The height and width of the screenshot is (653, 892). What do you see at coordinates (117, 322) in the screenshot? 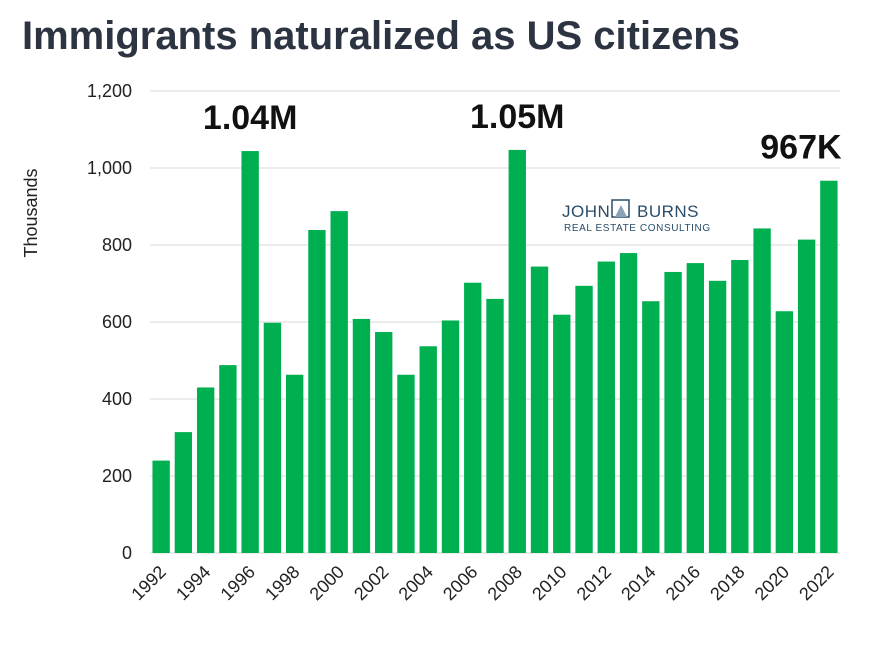
I see `y-tick-label: 600` at bounding box center [117, 322].